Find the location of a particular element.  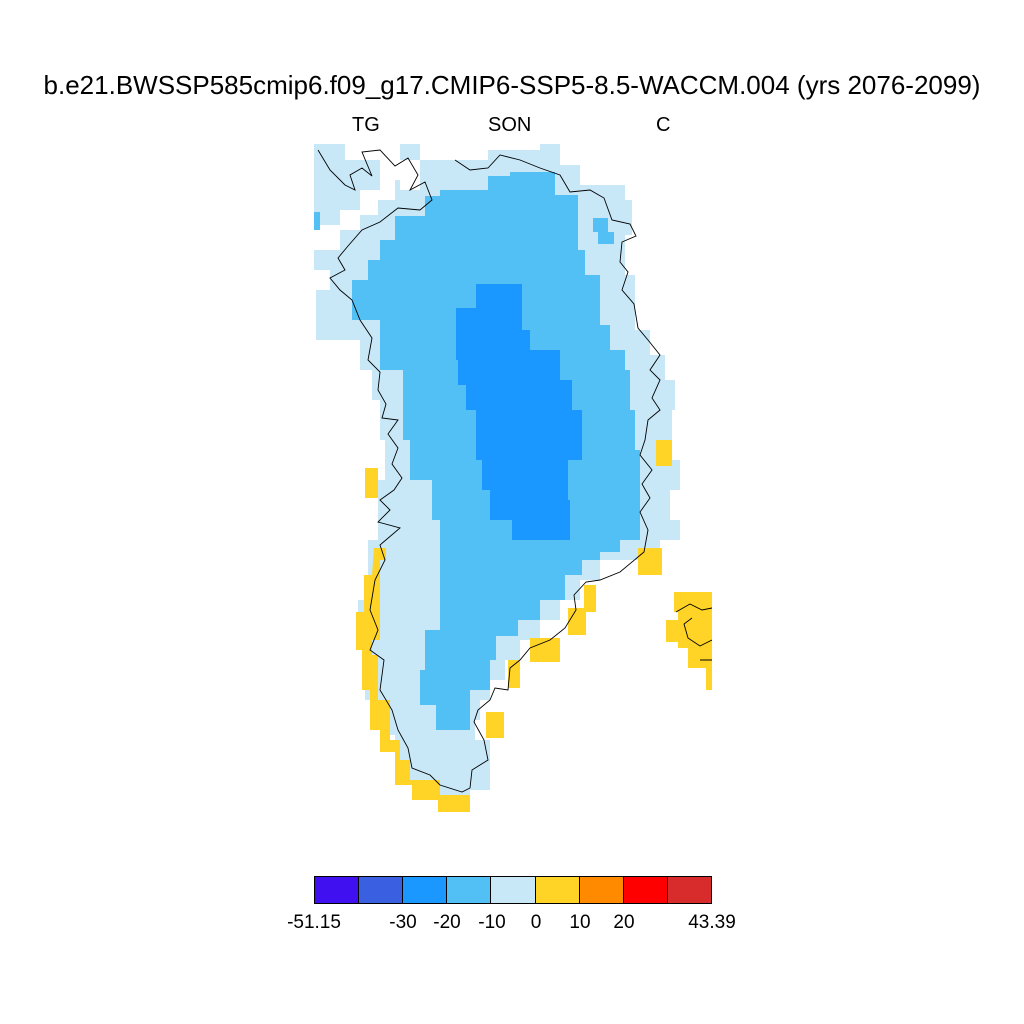

colorbar-tick-label: -20 is located at coordinates (447, 922).